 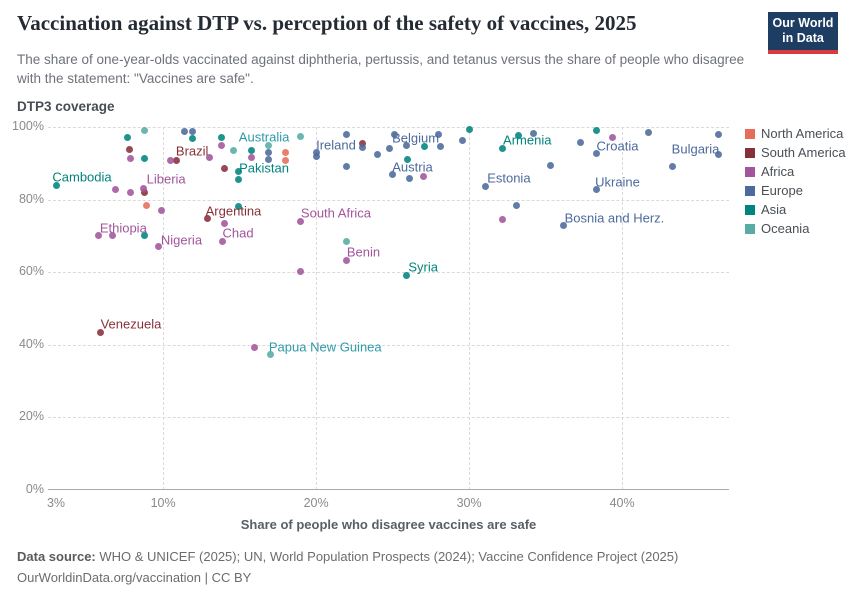 What do you see at coordinates (336, 145) in the screenshot?
I see `country-label-ireland: Ireland` at bounding box center [336, 145].